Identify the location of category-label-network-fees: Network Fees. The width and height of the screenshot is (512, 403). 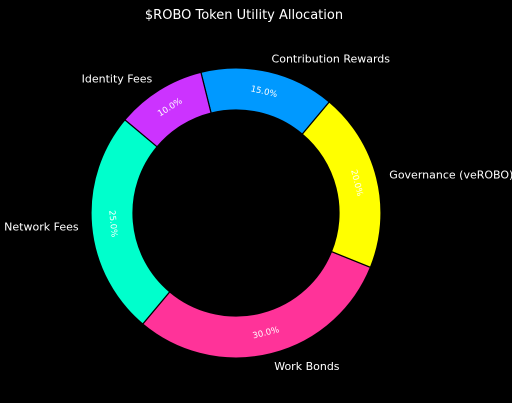
(41, 226).